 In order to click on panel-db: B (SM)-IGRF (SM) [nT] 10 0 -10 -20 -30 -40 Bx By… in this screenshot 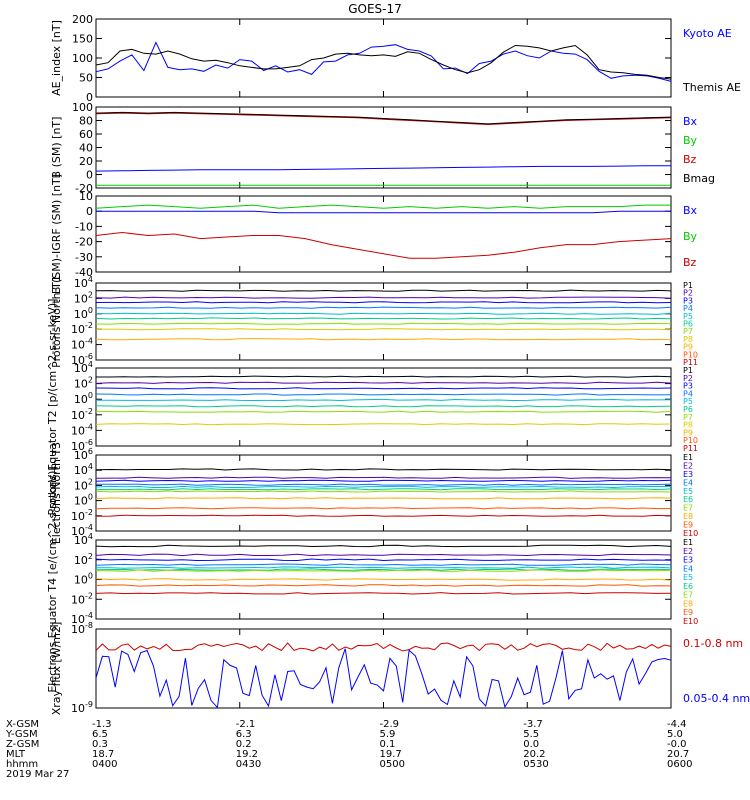, I will do `click(374, 234)`.